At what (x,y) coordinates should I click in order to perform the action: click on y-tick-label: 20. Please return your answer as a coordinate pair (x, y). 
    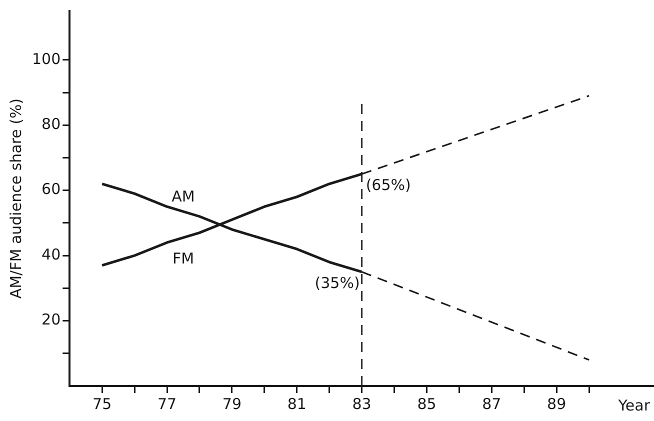
    Looking at the image, I should click on (51, 319).